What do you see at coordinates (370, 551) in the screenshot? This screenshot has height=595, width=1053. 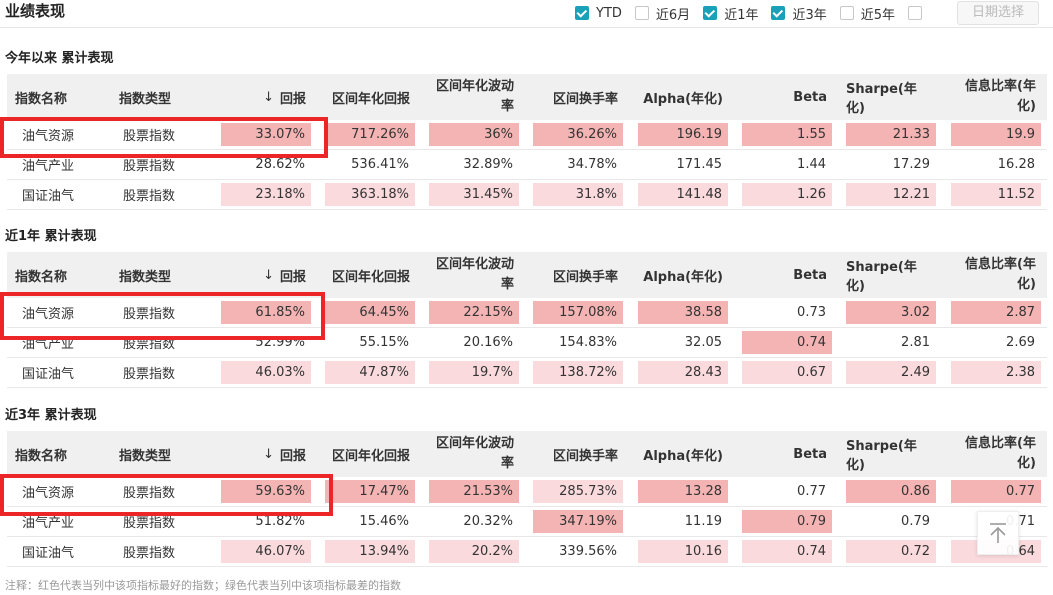 I see `value-ann-return: 13.94%` at bounding box center [370, 551].